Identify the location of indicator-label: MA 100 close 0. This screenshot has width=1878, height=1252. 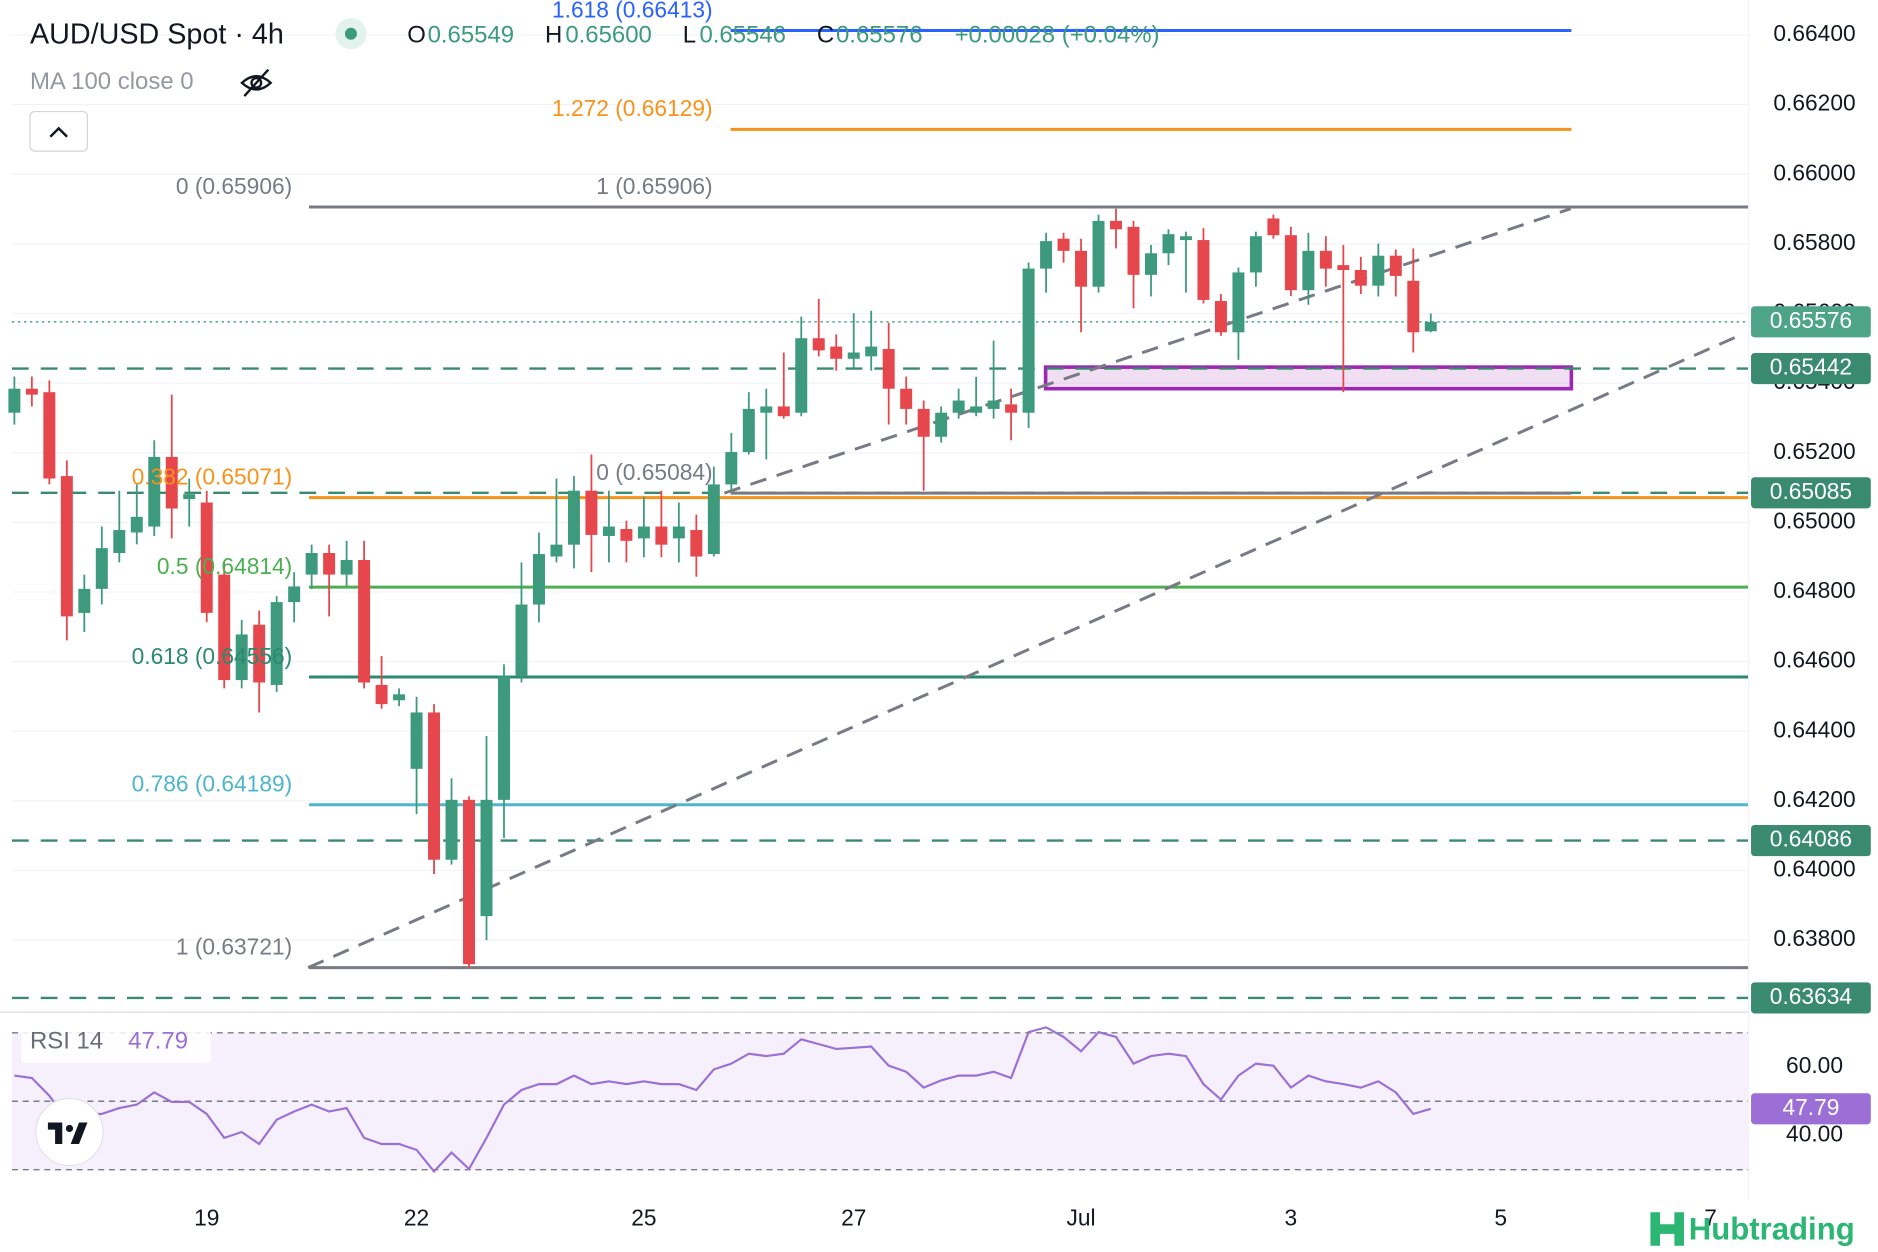
(112, 81).